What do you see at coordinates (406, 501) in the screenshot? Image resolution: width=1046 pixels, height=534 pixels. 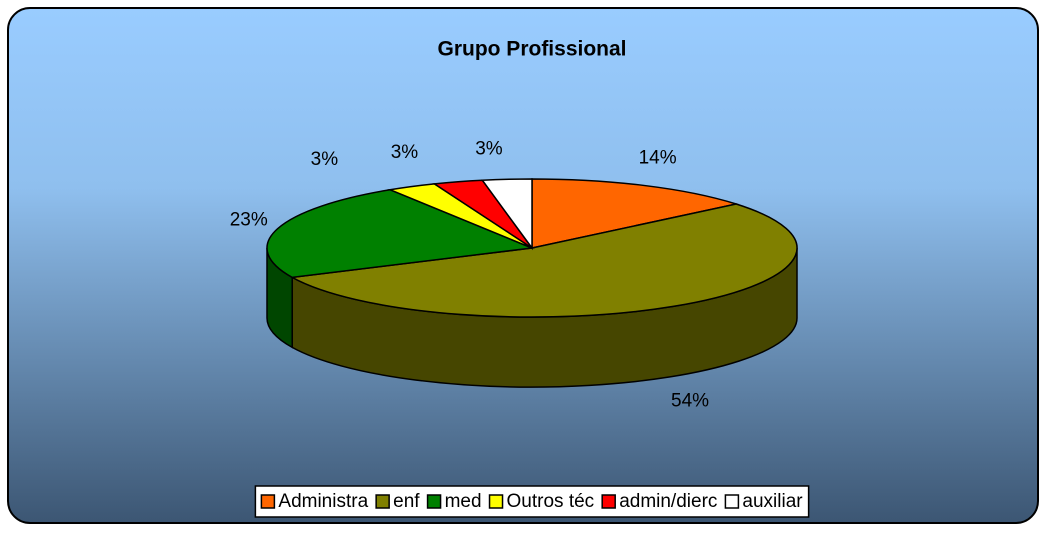 I see `legend-label: enf` at bounding box center [406, 501].